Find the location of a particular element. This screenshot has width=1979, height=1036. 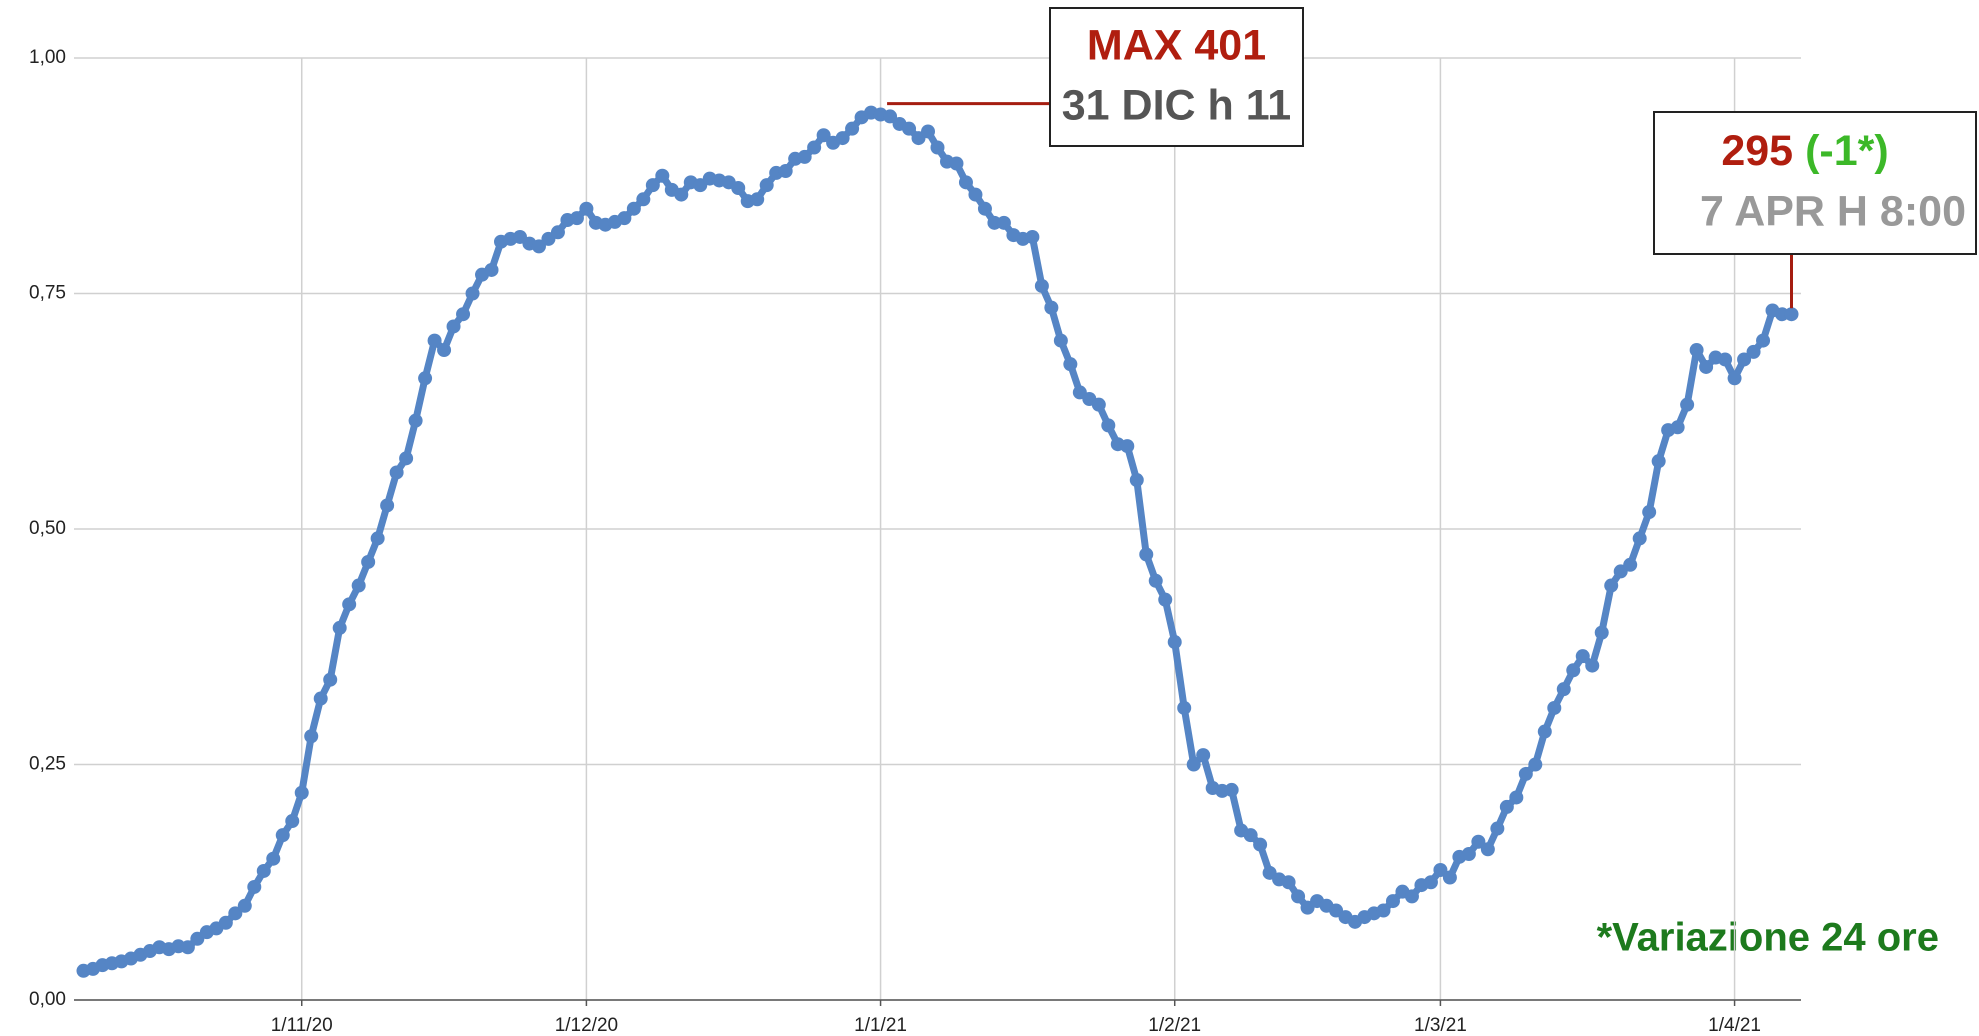

x-tick-label: 1/3/21 is located at coordinates (1440, 1025).